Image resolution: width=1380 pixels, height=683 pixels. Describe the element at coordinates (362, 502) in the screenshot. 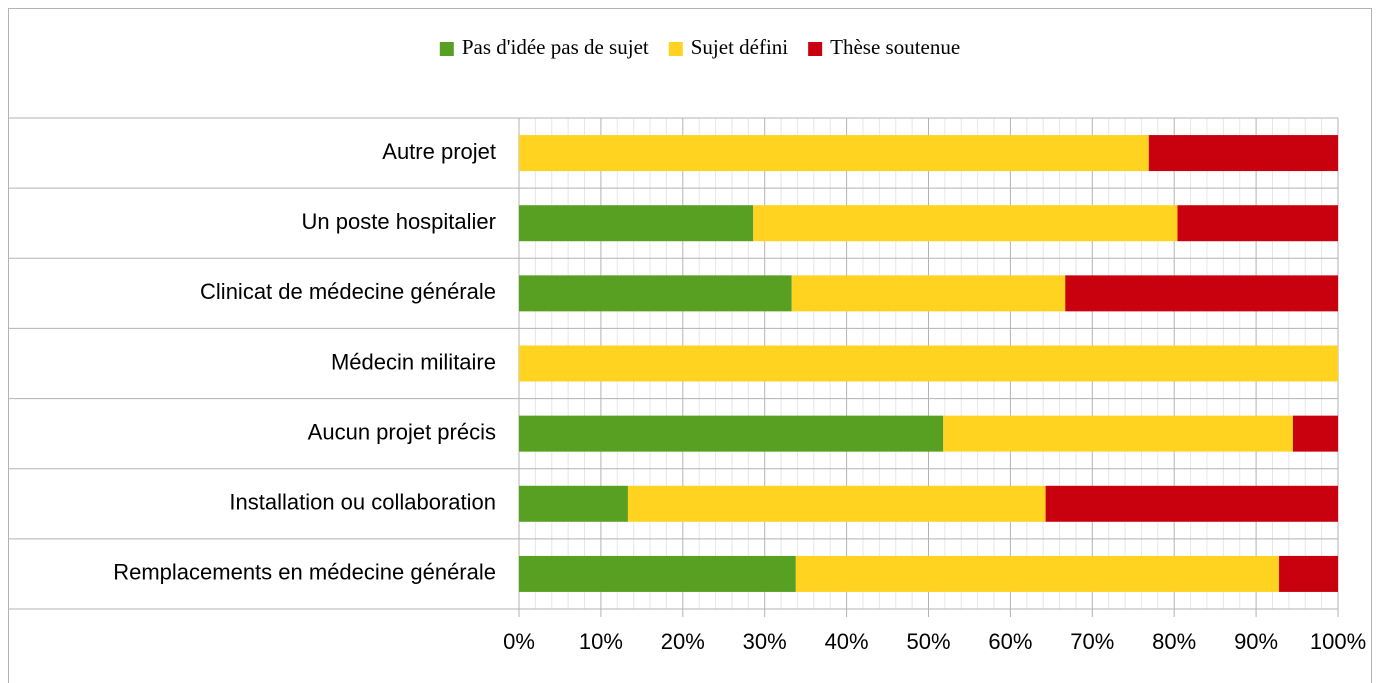

I see `y-tick-label: Installation ou collaboration` at that location.